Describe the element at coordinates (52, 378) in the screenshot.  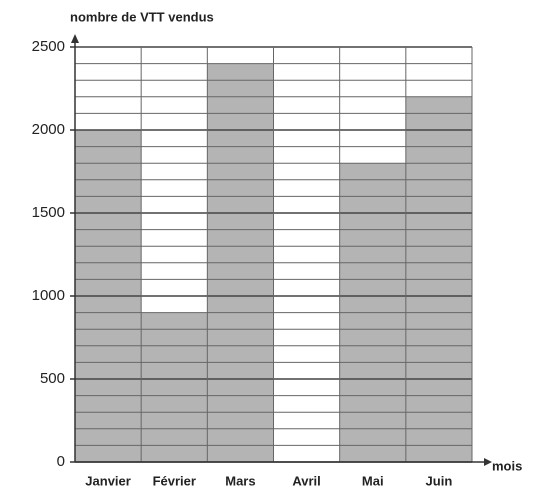
I see `y-tick-label: 500` at that location.